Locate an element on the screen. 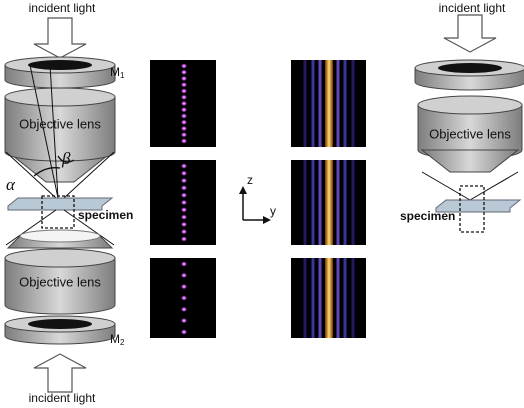 Image resolution: width=524 pixels, height=408 pixels. label-beta: β is located at coordinates (66, 158).